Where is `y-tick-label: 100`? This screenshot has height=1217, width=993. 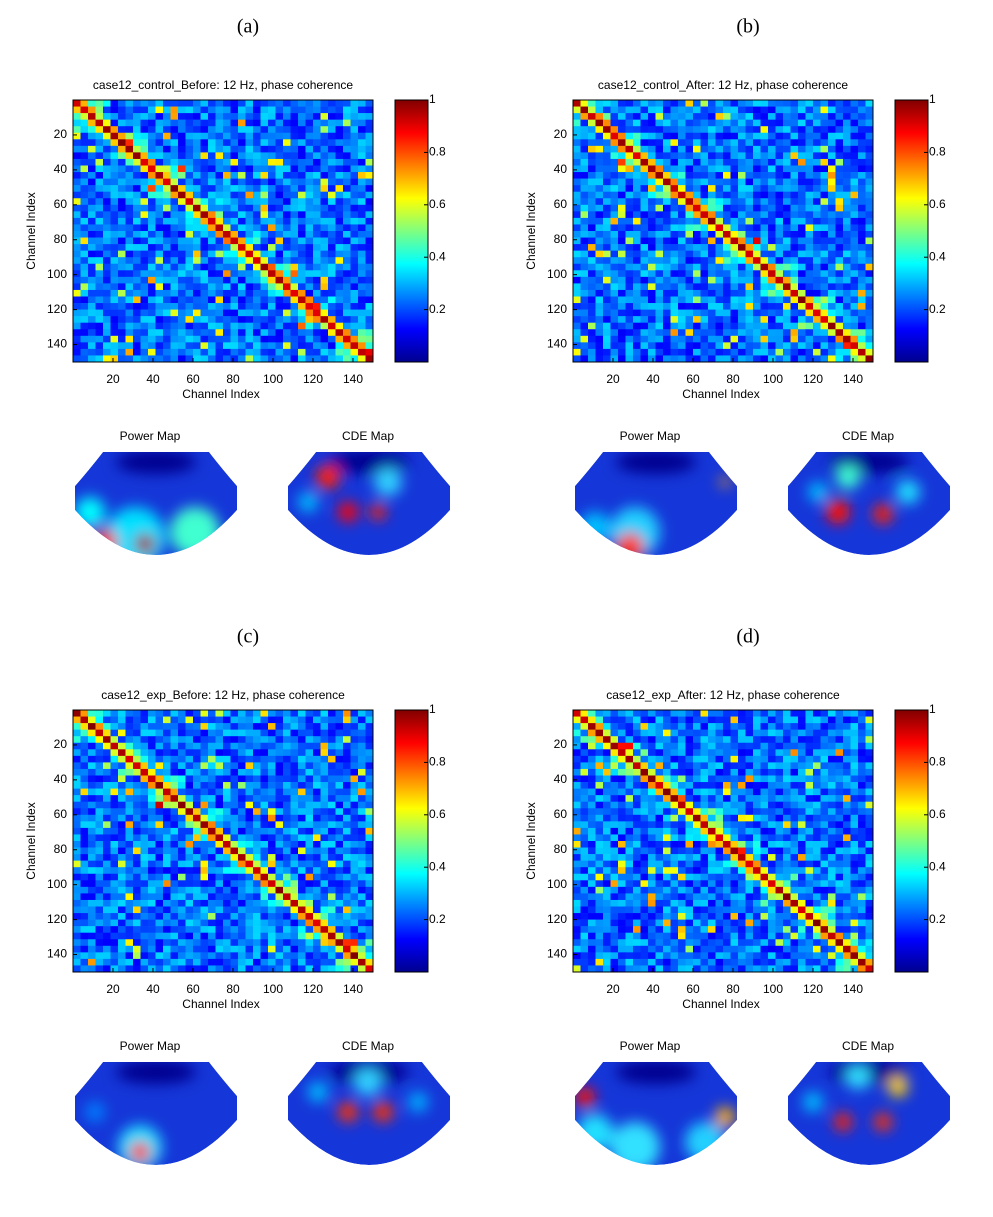
y-tick-label: 100 is located at coordinates (57, 274).